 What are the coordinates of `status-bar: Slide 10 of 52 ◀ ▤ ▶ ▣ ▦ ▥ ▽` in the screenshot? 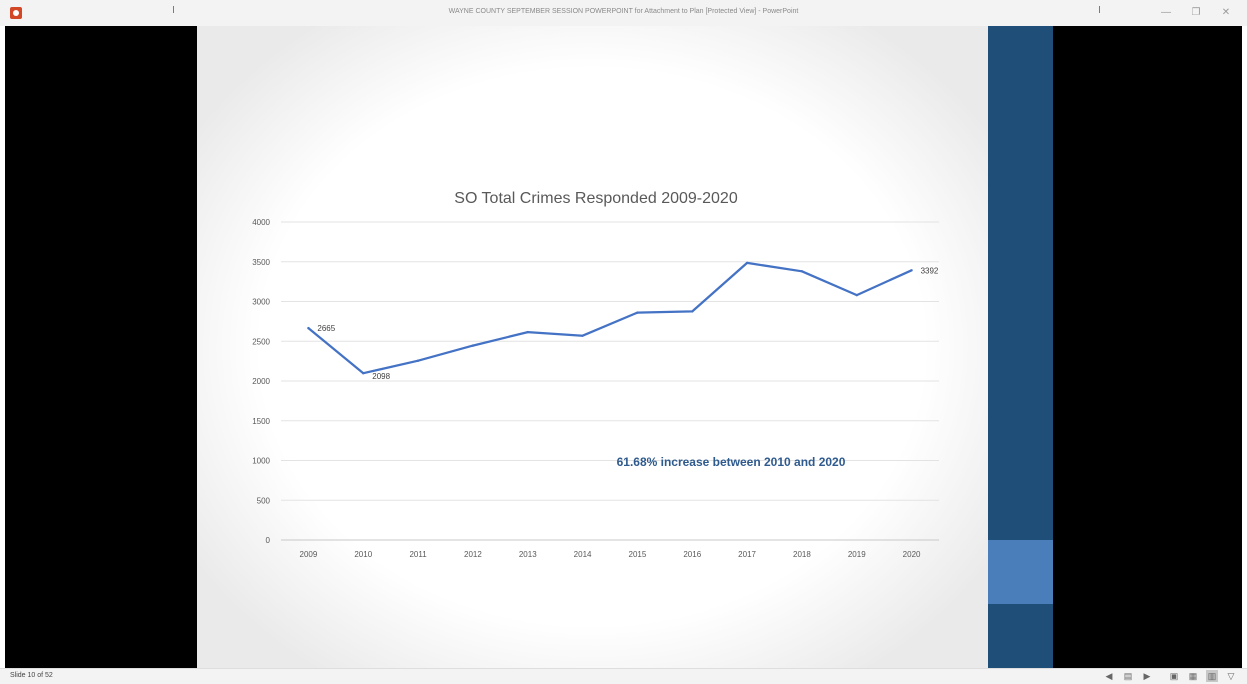 It's located at (623, 676).